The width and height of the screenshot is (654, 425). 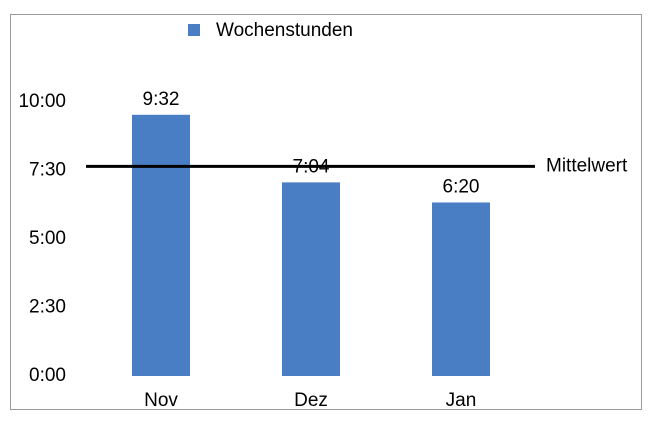 What do you see at coordinates (161, 99) in the screenshot?
I see `data-label: 9:32` at bounding box center [161, 99].